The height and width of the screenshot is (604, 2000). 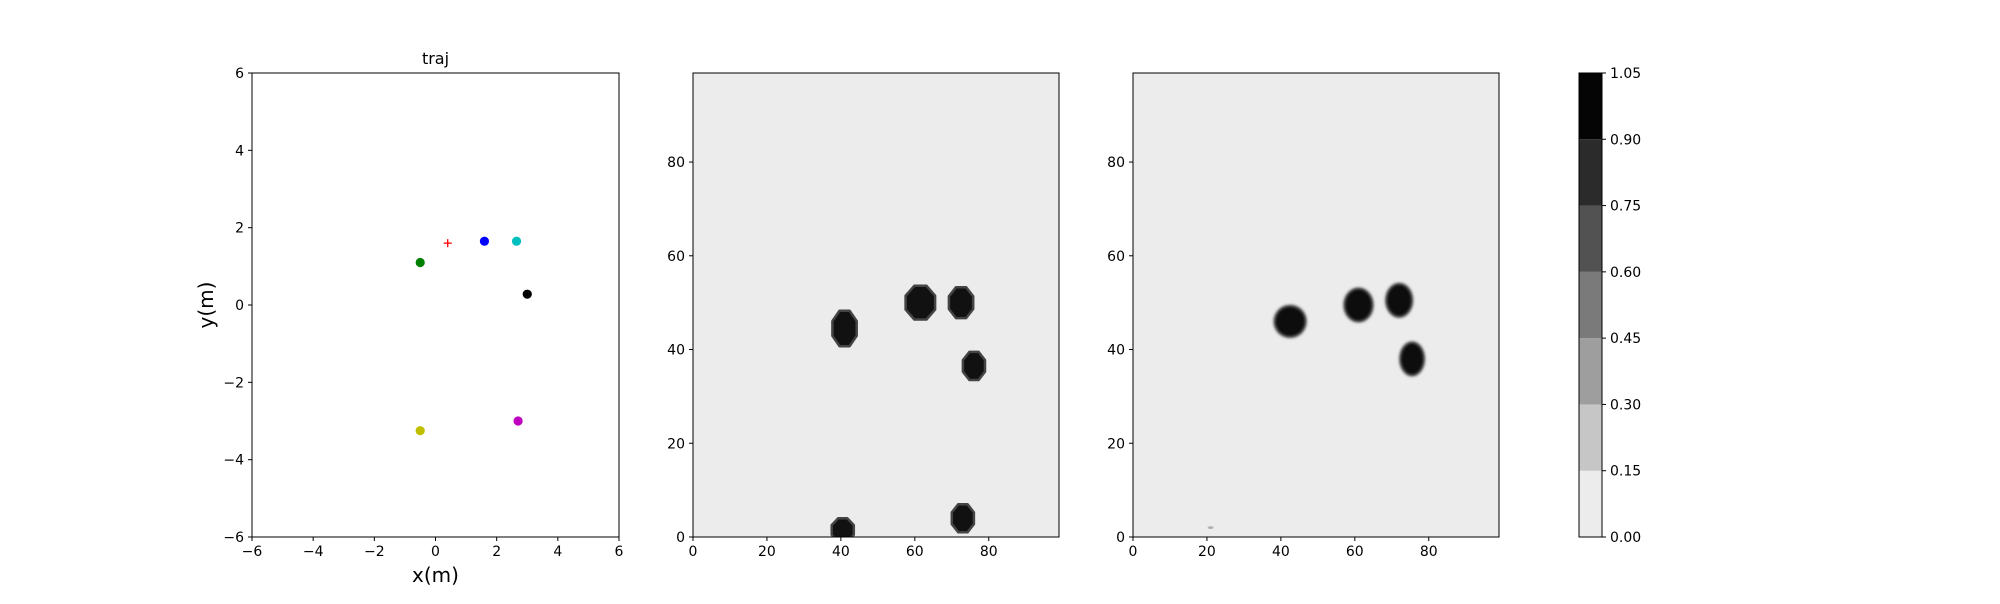 I want to click on map1-y-tick-label: 80, so click(x=676, y=163).